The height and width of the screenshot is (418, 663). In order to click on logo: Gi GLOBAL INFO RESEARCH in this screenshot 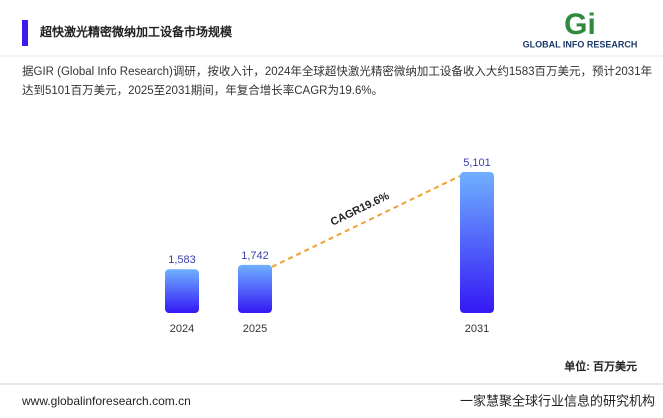, I will do `click(580, 28)`.